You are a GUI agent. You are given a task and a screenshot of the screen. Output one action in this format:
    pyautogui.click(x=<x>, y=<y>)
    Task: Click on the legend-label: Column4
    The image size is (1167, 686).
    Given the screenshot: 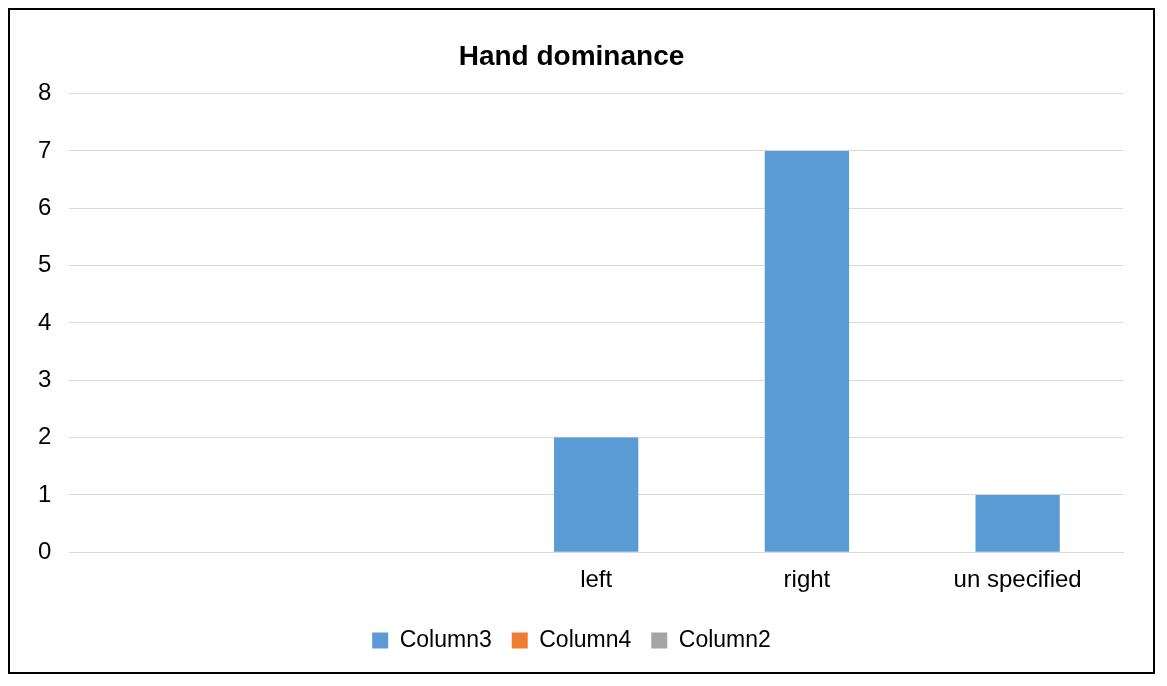 What is the action you would take?
    pyautogui.click(x=585, y=638)
    